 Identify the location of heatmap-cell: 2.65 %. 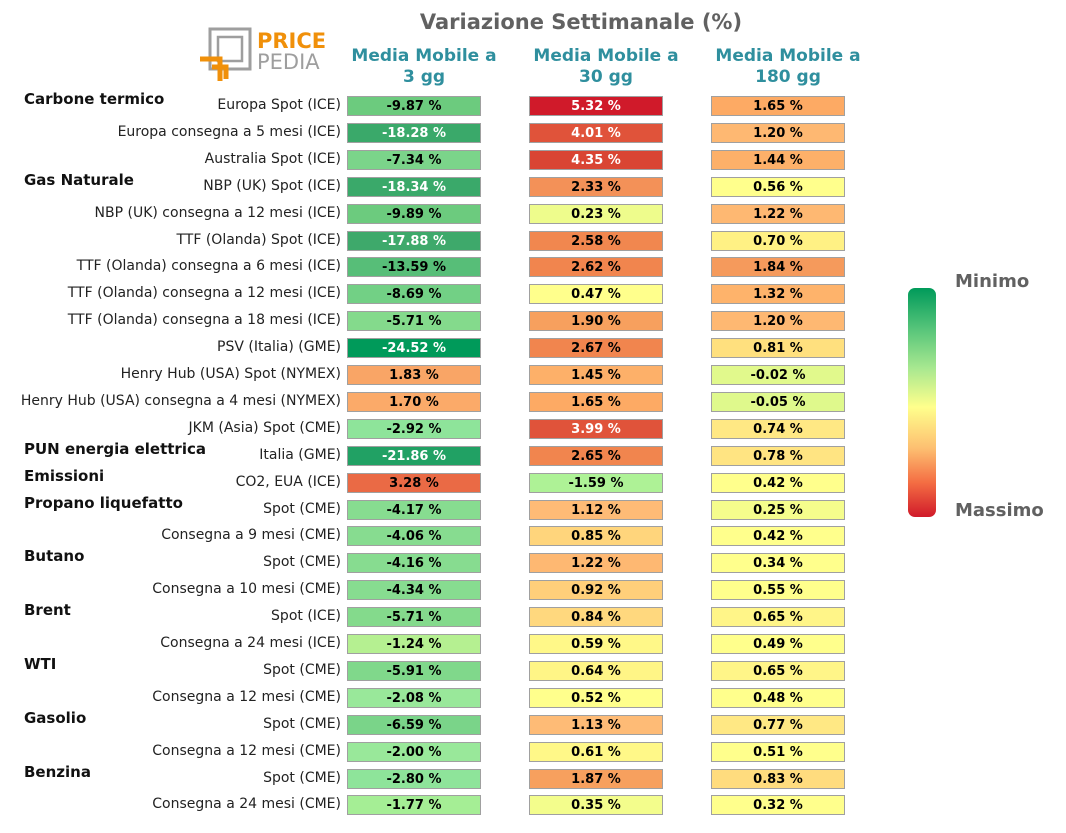
(596, 455).